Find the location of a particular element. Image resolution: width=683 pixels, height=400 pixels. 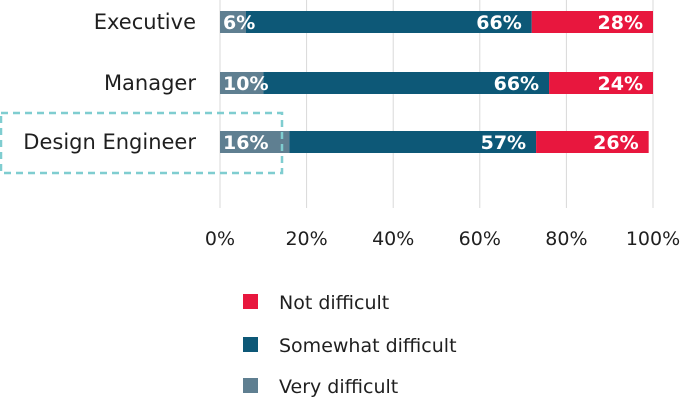

category-labels: Executive Manager Design Engineer is located at coordinates (109, 82).